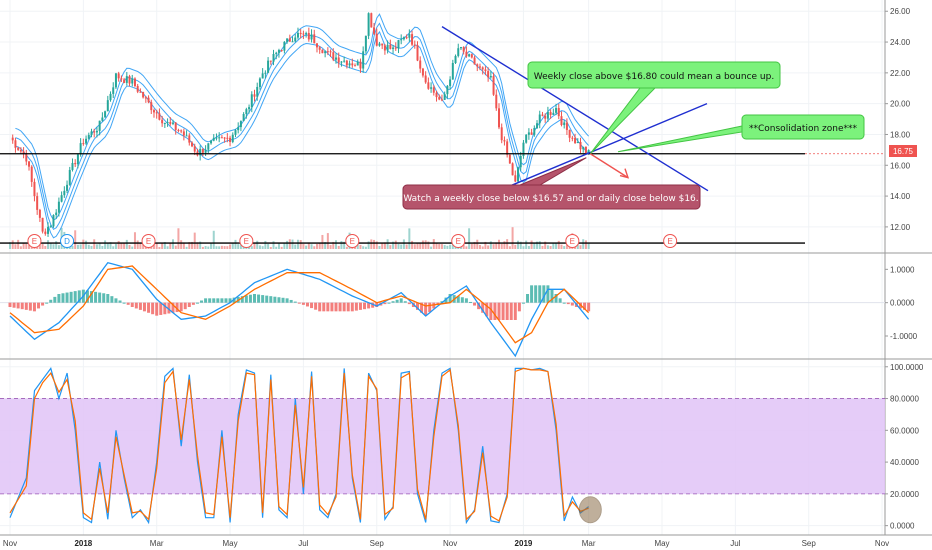 This screenshot has width=932, height=550. I want to click on descending-trendline, so click(575, 109).